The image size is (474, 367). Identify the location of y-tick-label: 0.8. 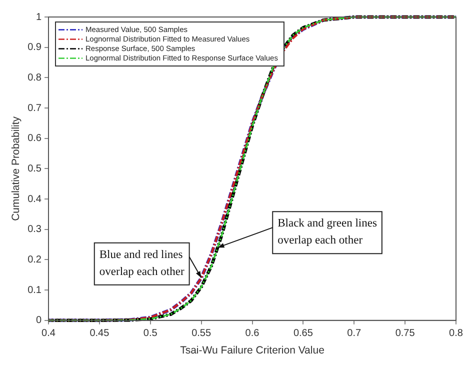
(35, 78).